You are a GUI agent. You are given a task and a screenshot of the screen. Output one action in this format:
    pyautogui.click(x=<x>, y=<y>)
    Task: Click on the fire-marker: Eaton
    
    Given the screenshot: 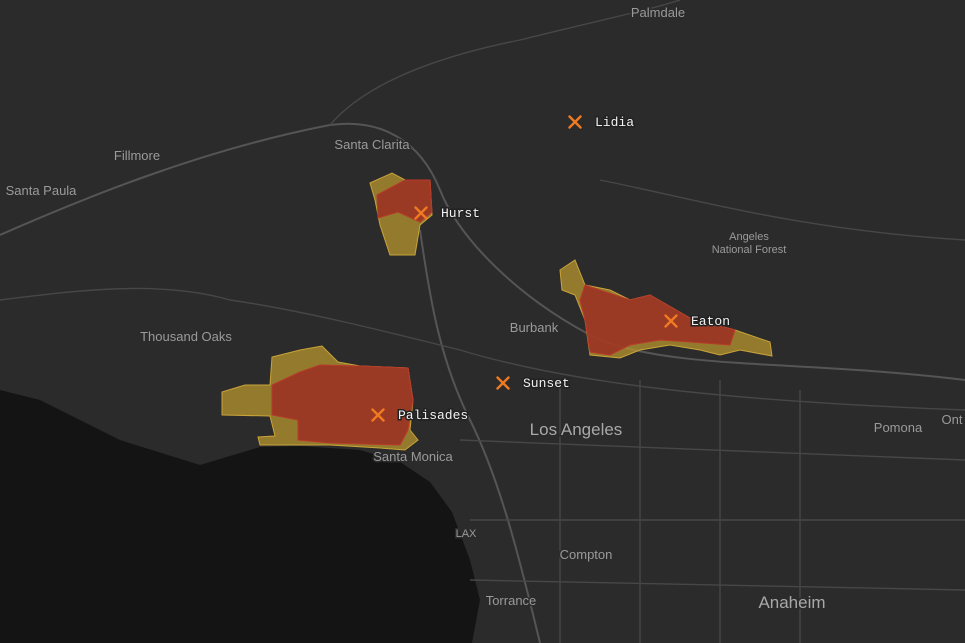 What is the action you would take?
    pyautogui.click(x=698, y=322)
    